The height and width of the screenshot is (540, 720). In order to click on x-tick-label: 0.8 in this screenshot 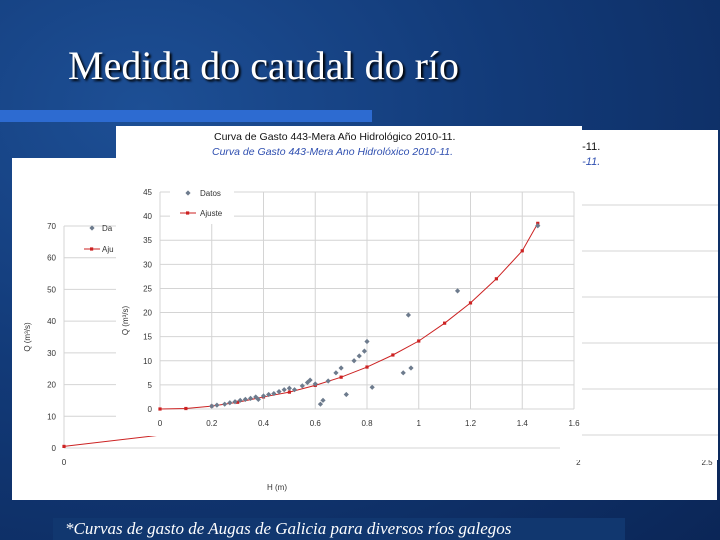, I will do `click(367, 423)`.